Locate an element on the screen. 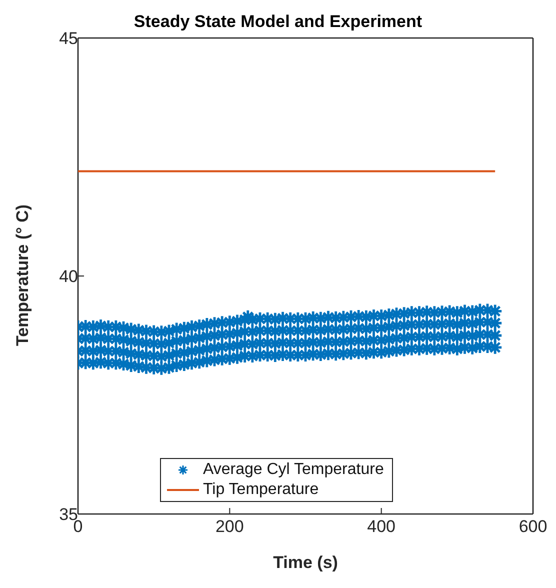 Image resolution: width=556 pixels, height=588 pixels. y-tick-label: 40 is located at coordinates (68, 276).